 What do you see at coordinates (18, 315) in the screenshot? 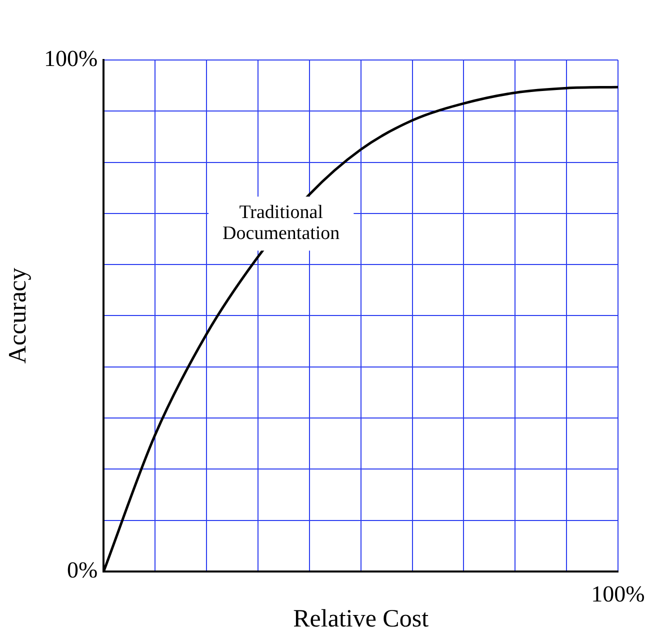
I see `y-axis-title: Accuracy` at bounding box center [18, 315].